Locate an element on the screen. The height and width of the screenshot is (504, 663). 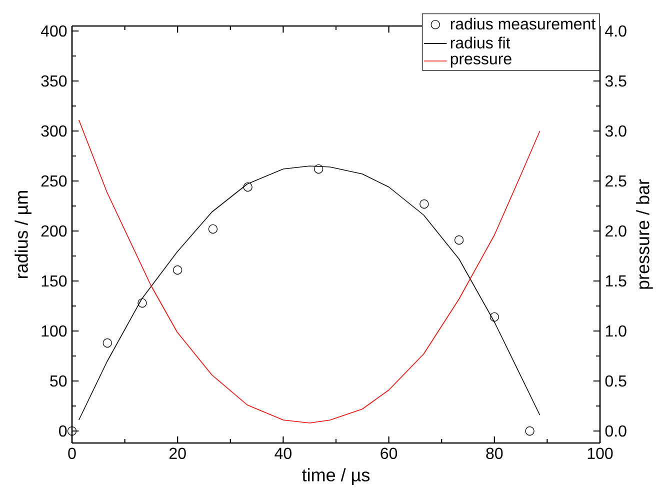
y-axis-title: radius / µm is located at coordinates (23, 234).